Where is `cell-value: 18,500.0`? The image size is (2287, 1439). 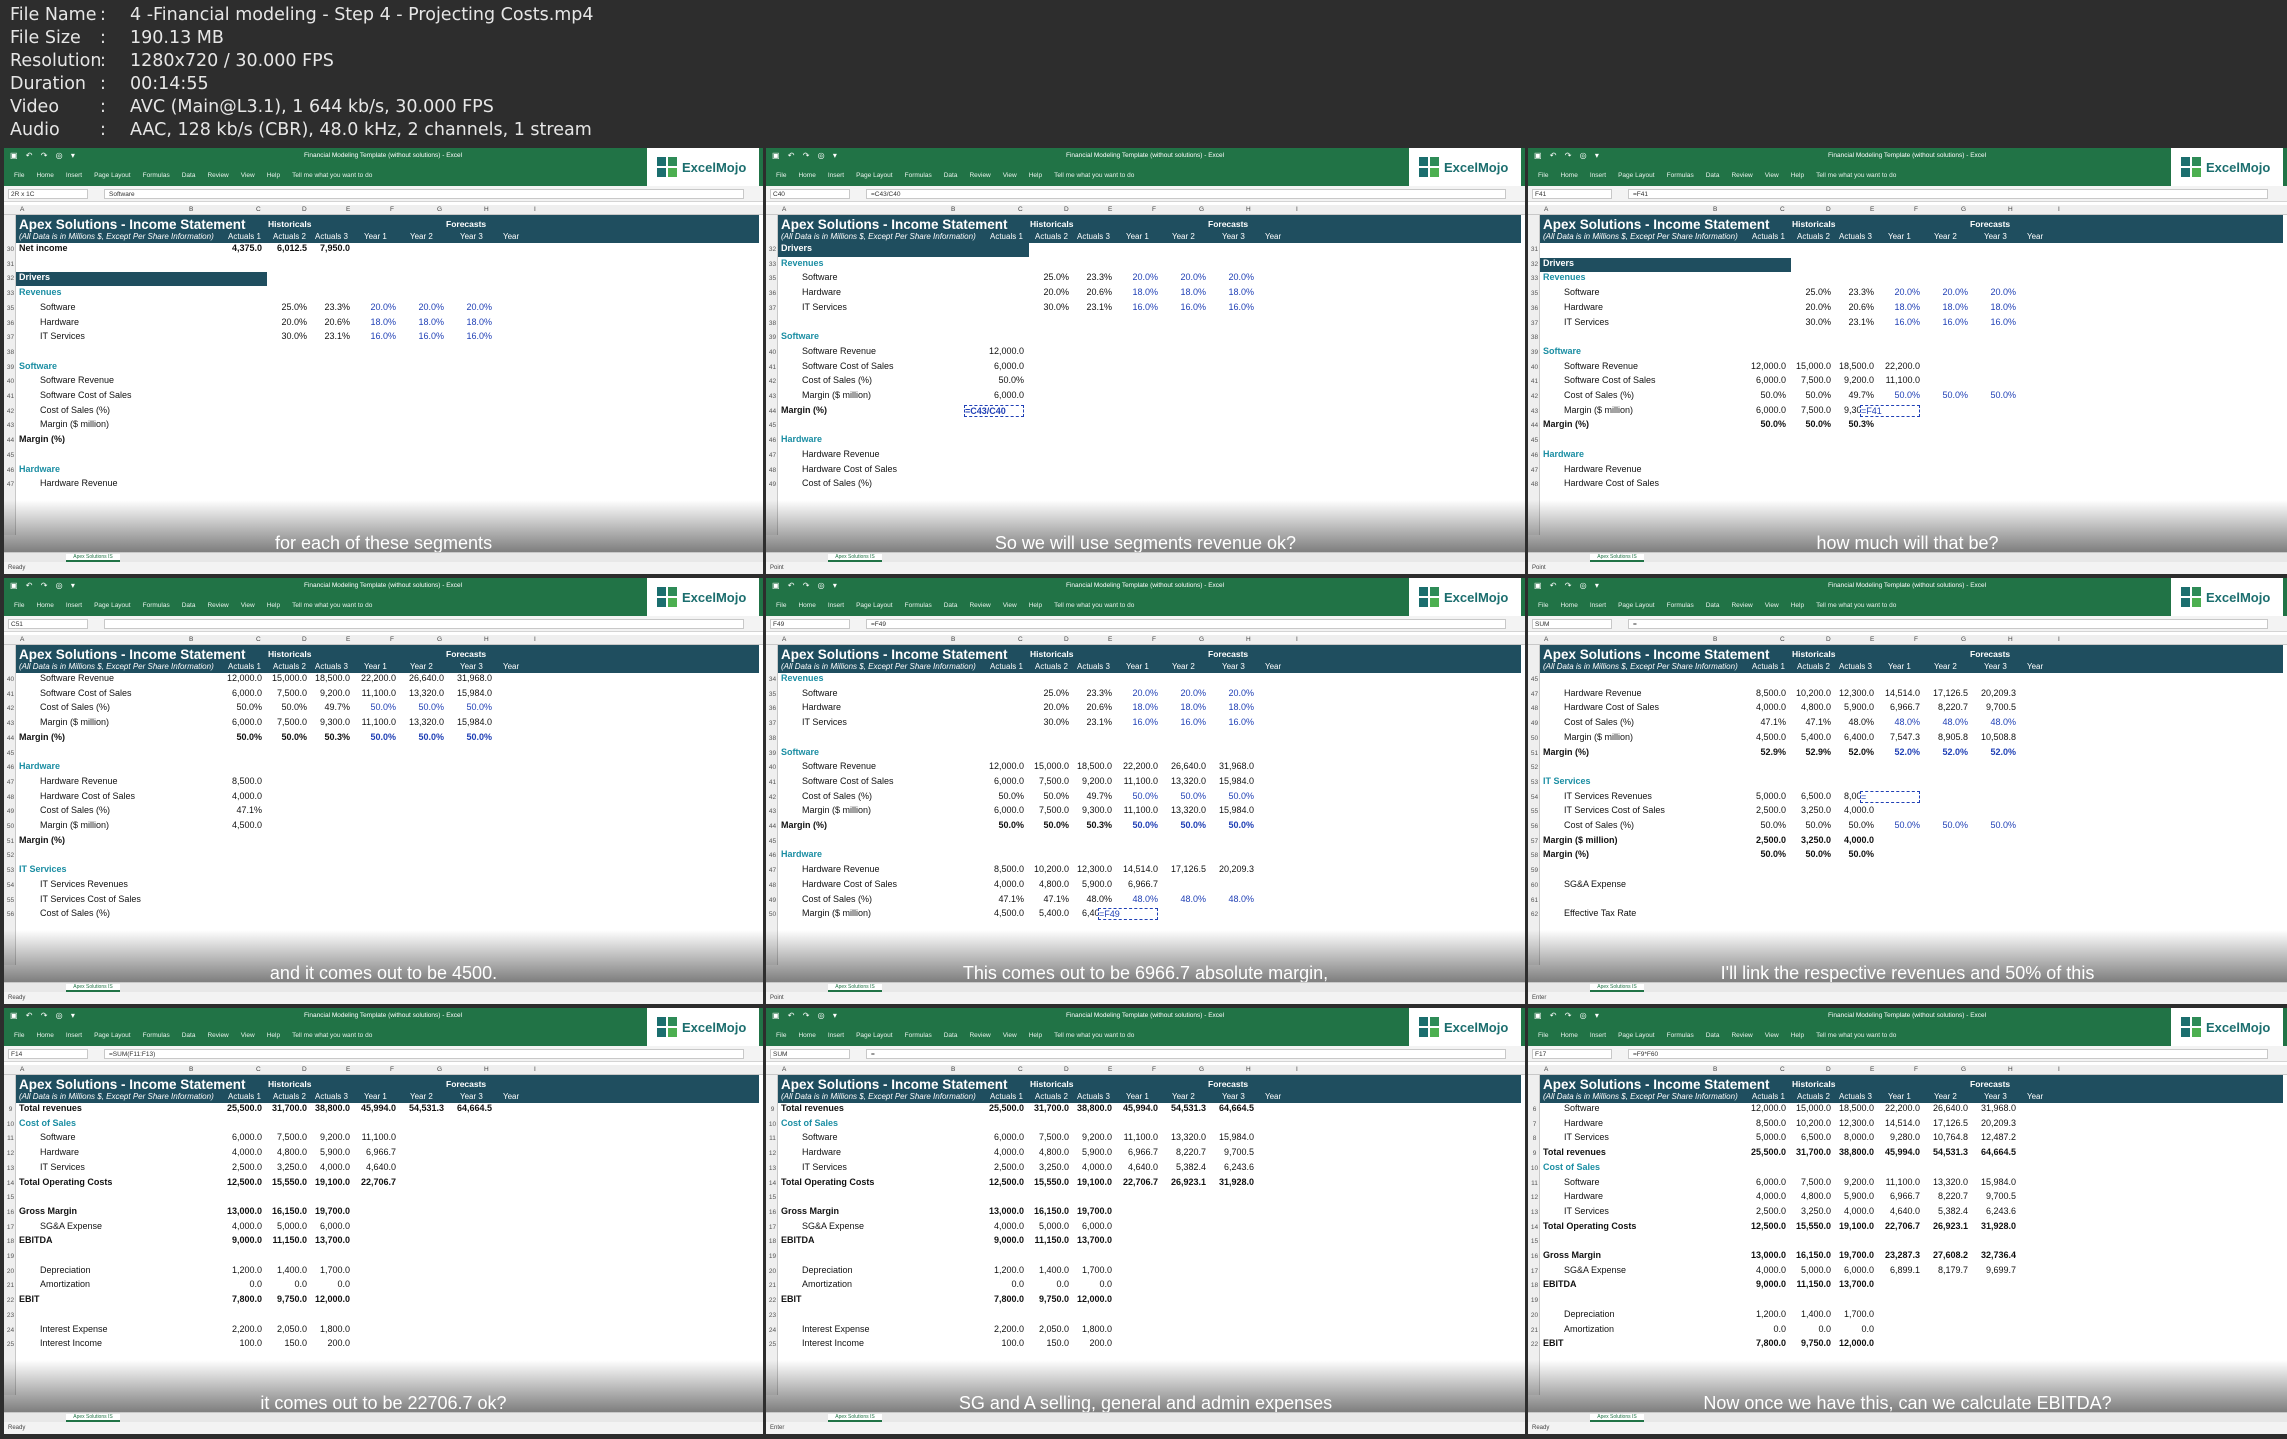 cell-value: 18,500.0 is located at coordinates (1856, 365).